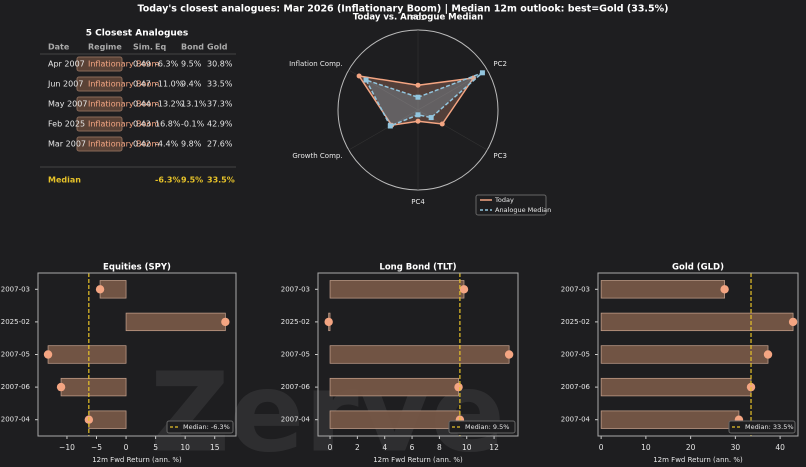 The height and width of the screenshot is (467, 806). I want to click on table-cell: 30.8%, so click(220, 64).